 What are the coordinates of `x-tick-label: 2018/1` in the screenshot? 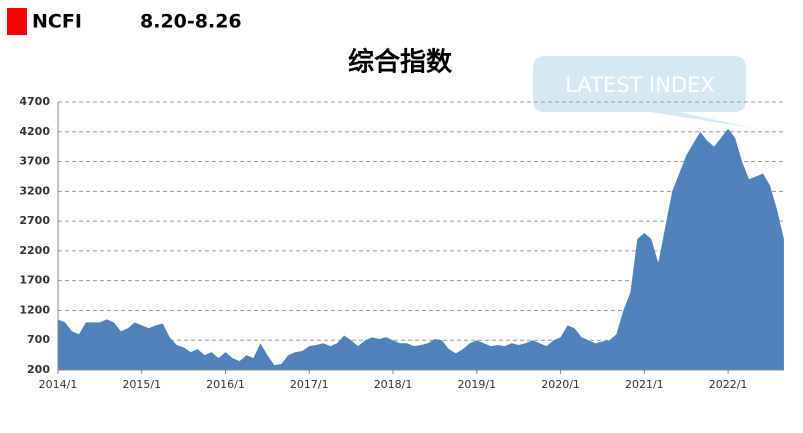 It's located at (393, 384).